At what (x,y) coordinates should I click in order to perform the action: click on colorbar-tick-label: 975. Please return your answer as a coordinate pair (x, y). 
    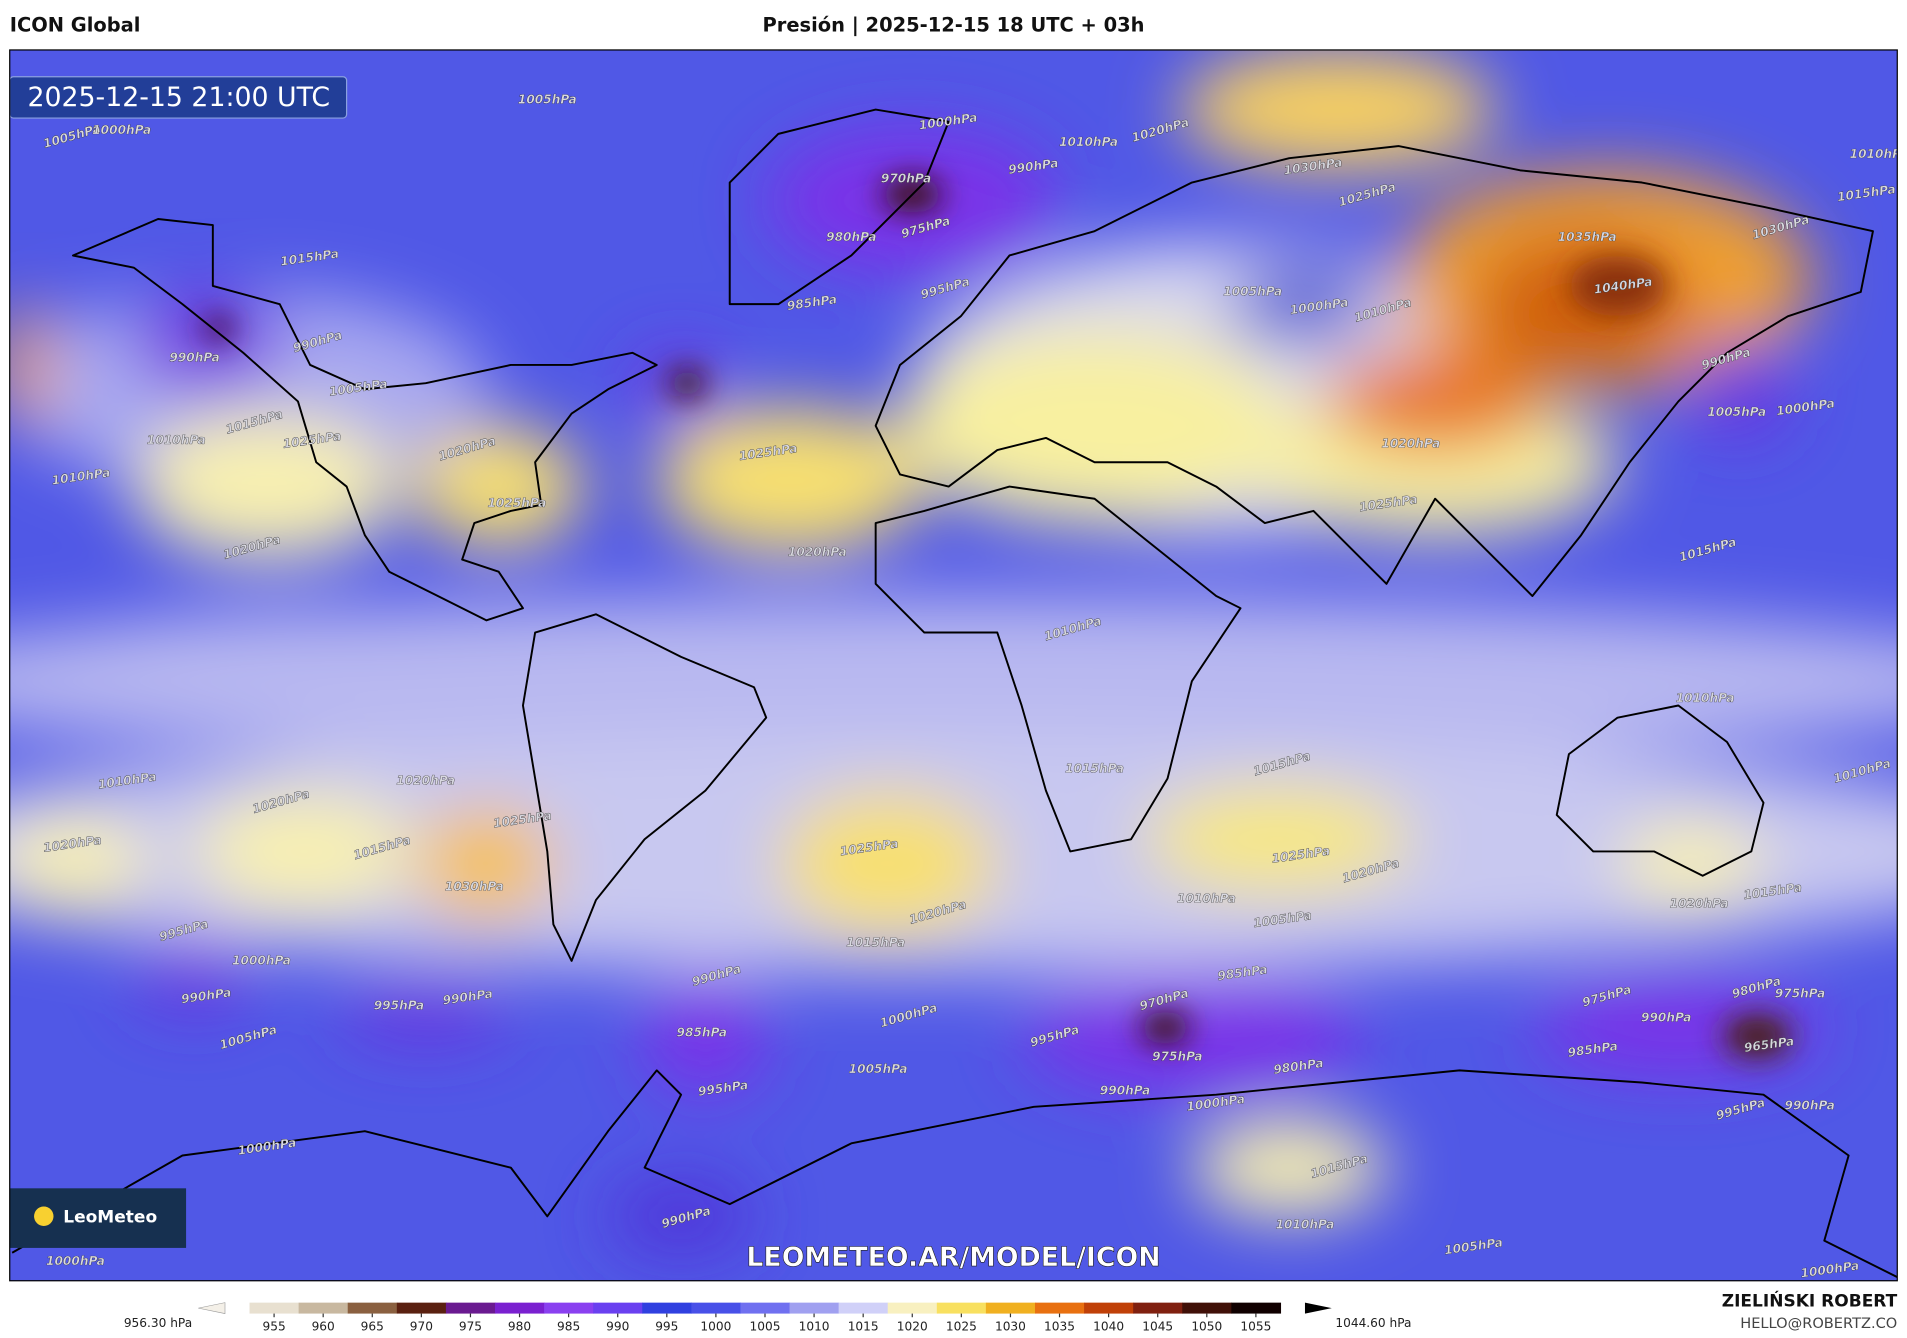
    Looking at the image, I should click on (470, 1327).